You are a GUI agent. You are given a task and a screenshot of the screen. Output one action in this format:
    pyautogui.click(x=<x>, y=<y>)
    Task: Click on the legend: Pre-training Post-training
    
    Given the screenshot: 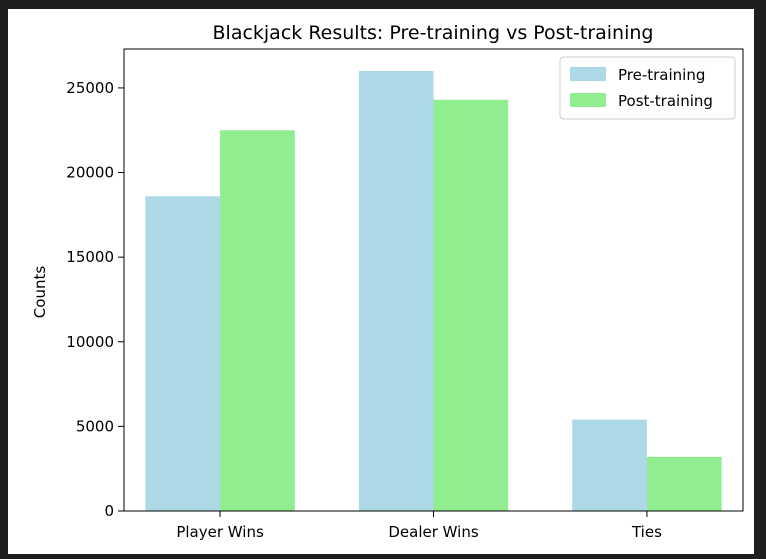 What is the action you would take?
    pyautogui.click(x=647, y=88)
    